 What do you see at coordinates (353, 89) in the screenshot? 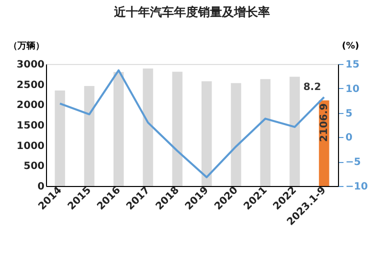
I see `y2-tick-label: 10` at bounding box center [353, 89].